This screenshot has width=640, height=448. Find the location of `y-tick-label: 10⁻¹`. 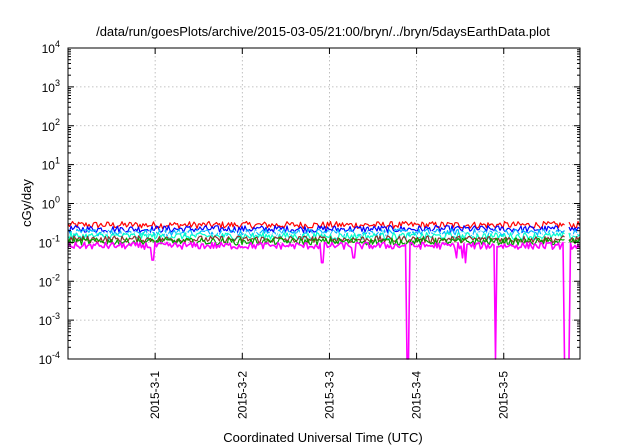

y-tick-label: 10⁻¹ is located at coordinates (49, 241).